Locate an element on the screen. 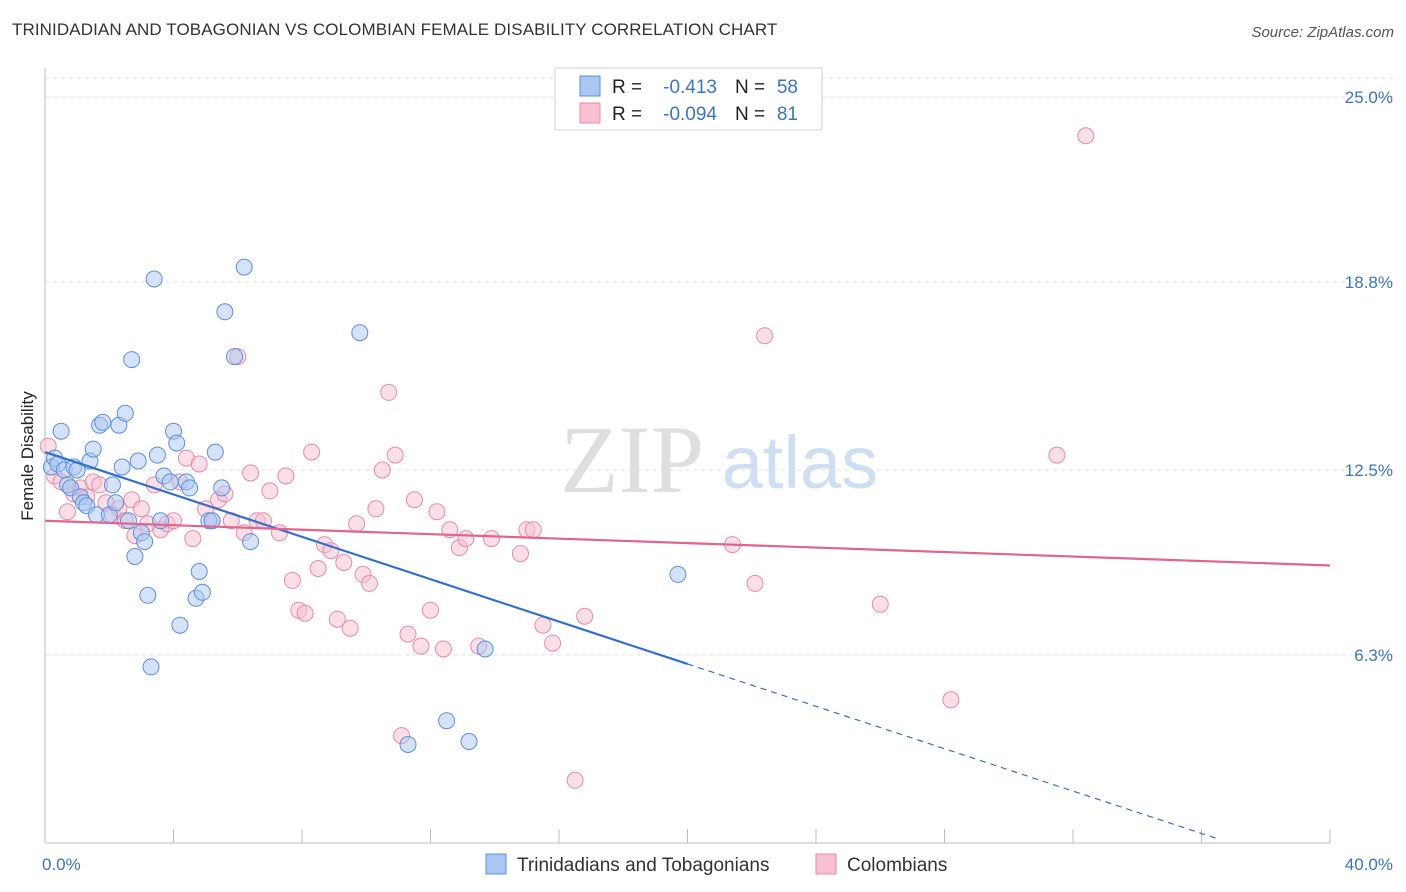 The height and width of the screenshot is (892, 1406). y-tick-label: 25.0% is located at coordinates (1369, 97).